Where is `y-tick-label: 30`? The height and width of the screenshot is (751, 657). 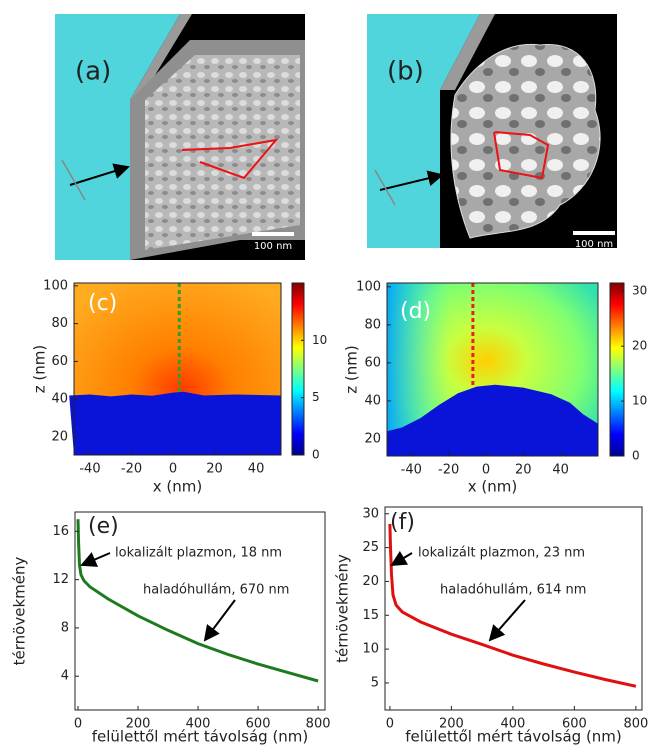
y-tick-label: 30 is located at coordinates (370, 513).